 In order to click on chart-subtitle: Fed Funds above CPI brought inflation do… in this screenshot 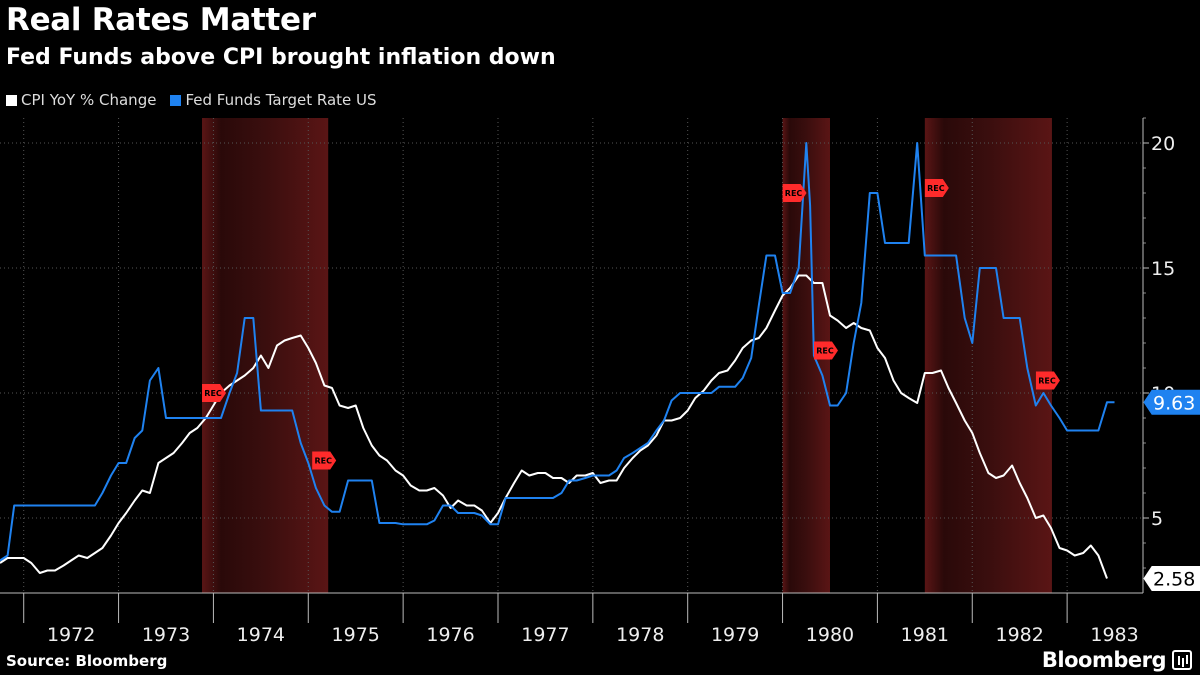, I will do `click(281, 57)`.